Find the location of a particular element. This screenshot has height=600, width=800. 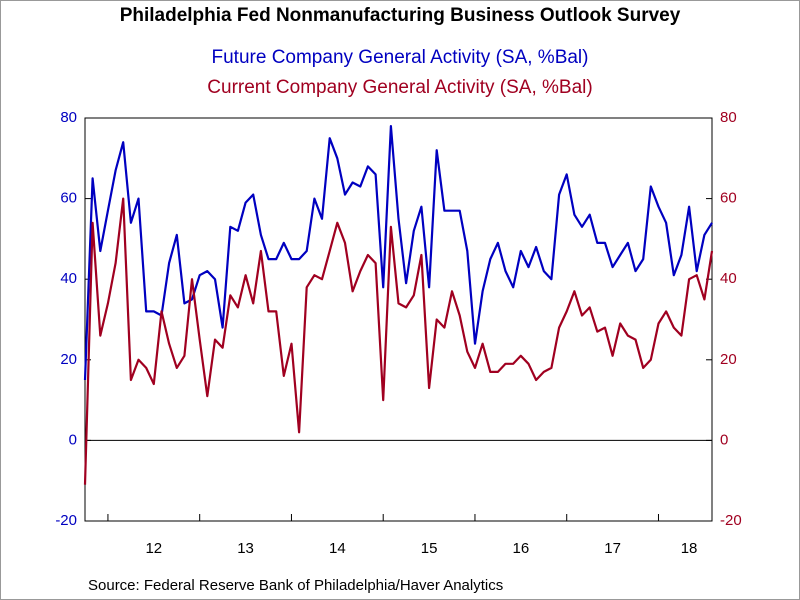

x-tick-label: 16 is located at coordinates (520, 548).